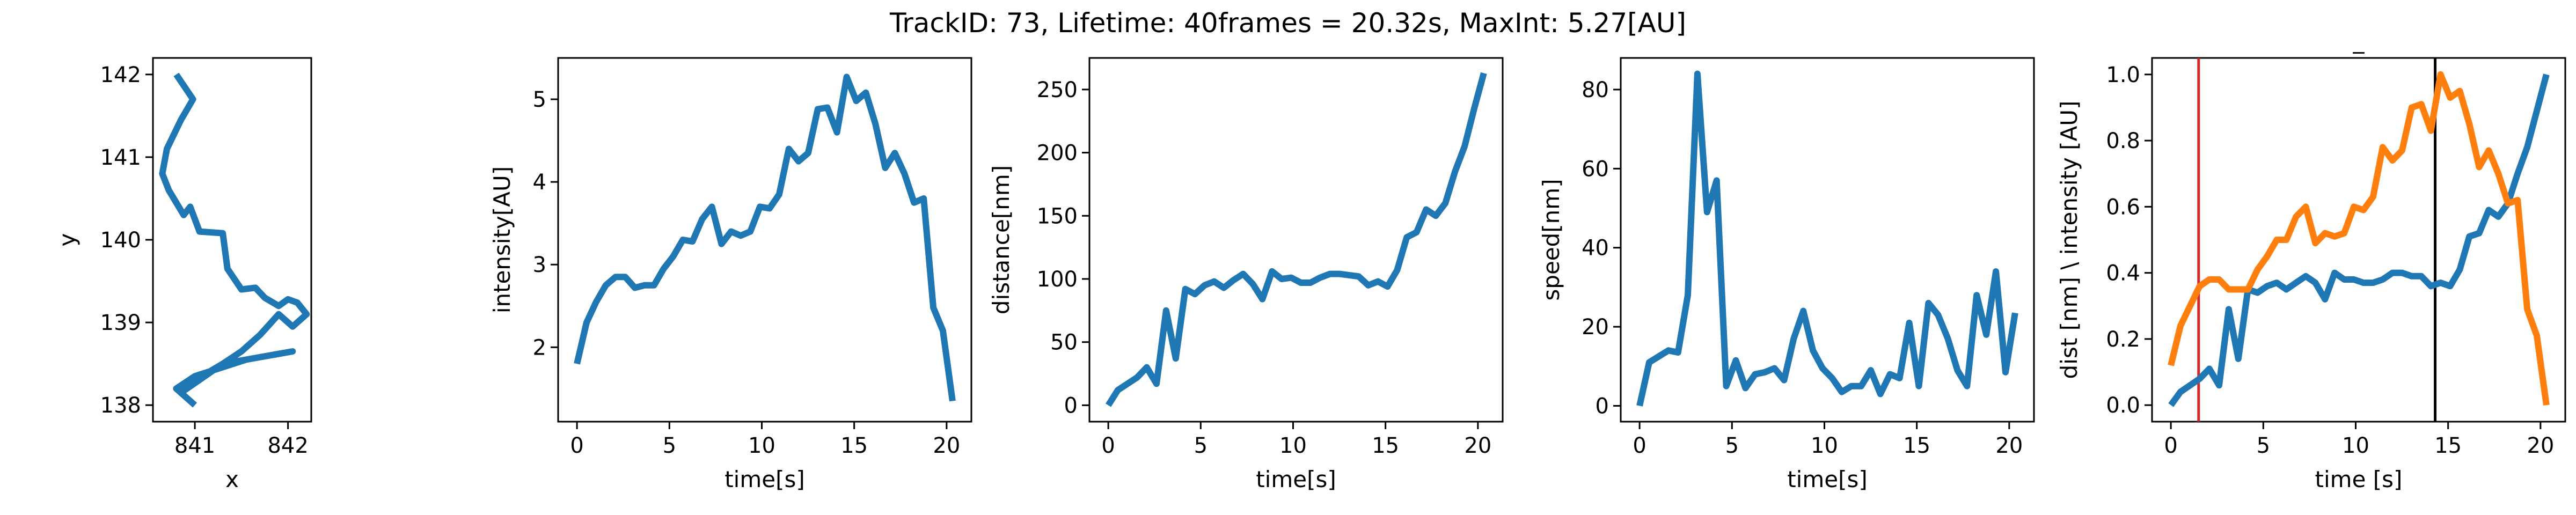 The height and width of the screenshot is (515, 2576). I want to click on y-tick-label: 1.0, so click(2123, 75).